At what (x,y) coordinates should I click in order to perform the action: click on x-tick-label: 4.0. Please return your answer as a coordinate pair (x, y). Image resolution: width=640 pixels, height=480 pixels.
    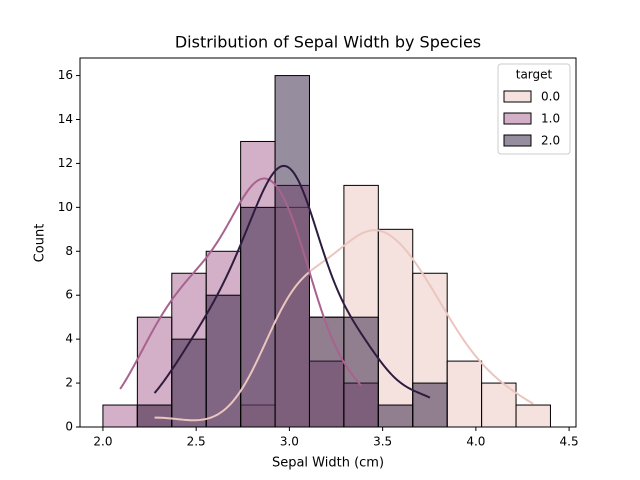
    Looking at the image, I should click on (475, 442).